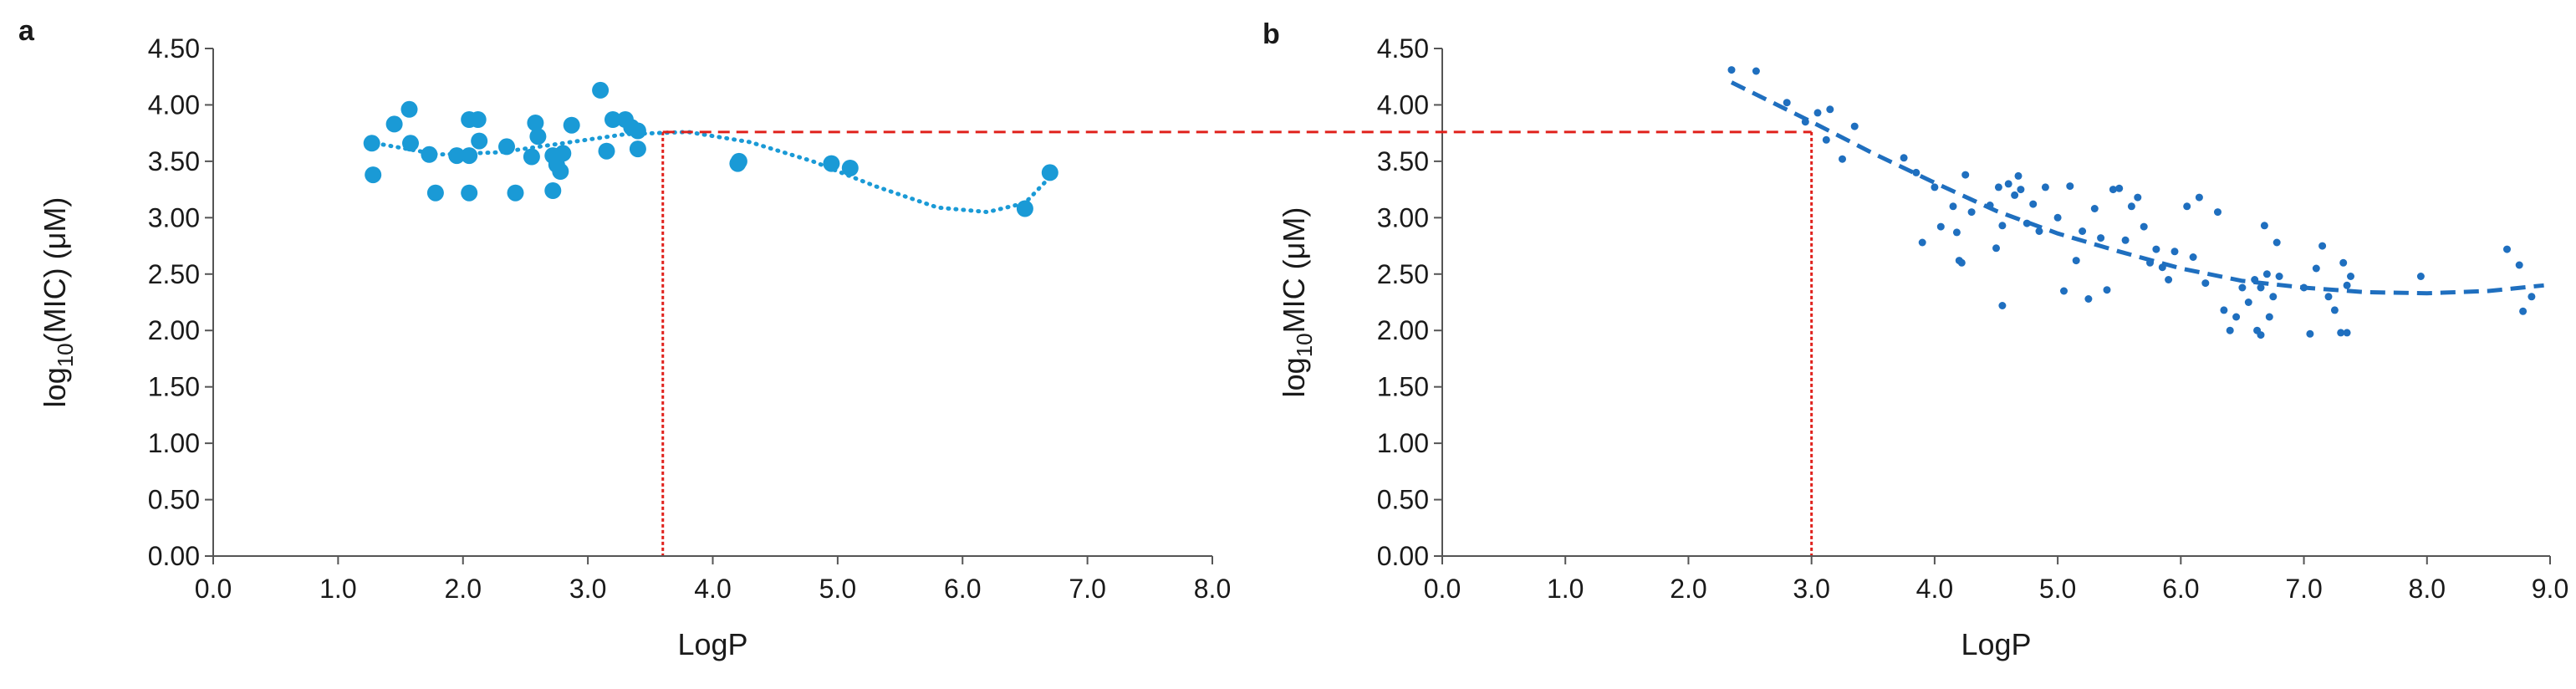 The width and height of the screenshot is (2576, 689). I want to click on panel-b-x-tick-label: 6.0, so click(2181, 589).